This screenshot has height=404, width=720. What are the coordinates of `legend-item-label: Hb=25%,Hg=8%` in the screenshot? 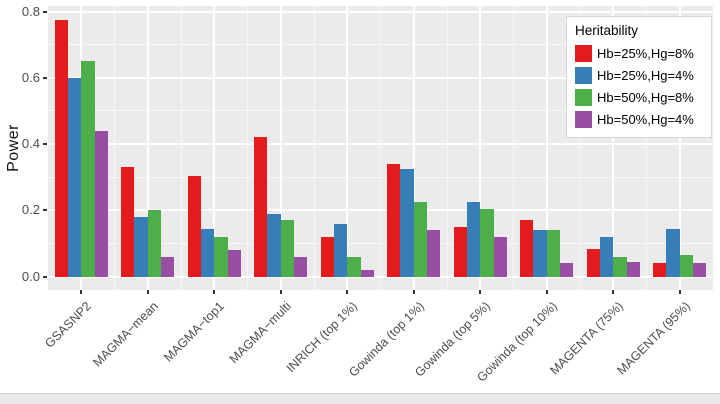 It's located at (645, 53).